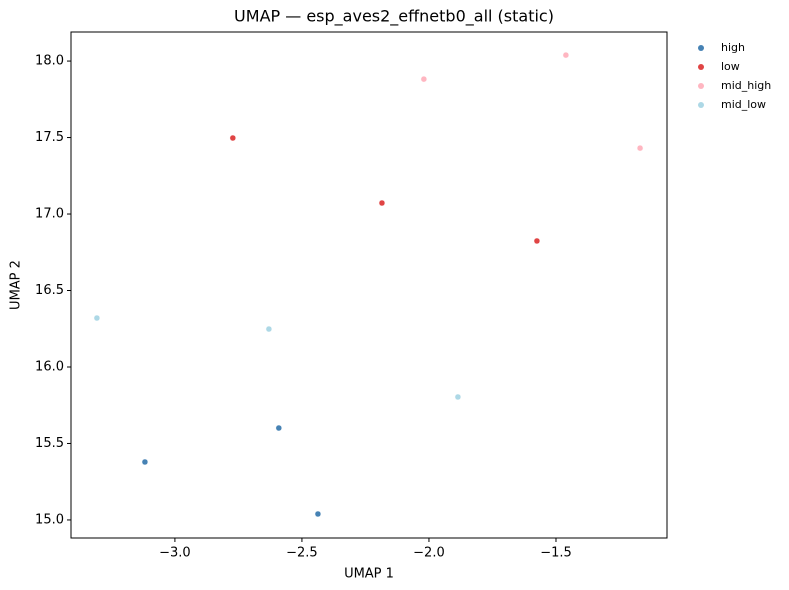  Describe the element at coordinates (16, 285) in the screenshot. I see `y-axis-label: UMAP 2` at that location.